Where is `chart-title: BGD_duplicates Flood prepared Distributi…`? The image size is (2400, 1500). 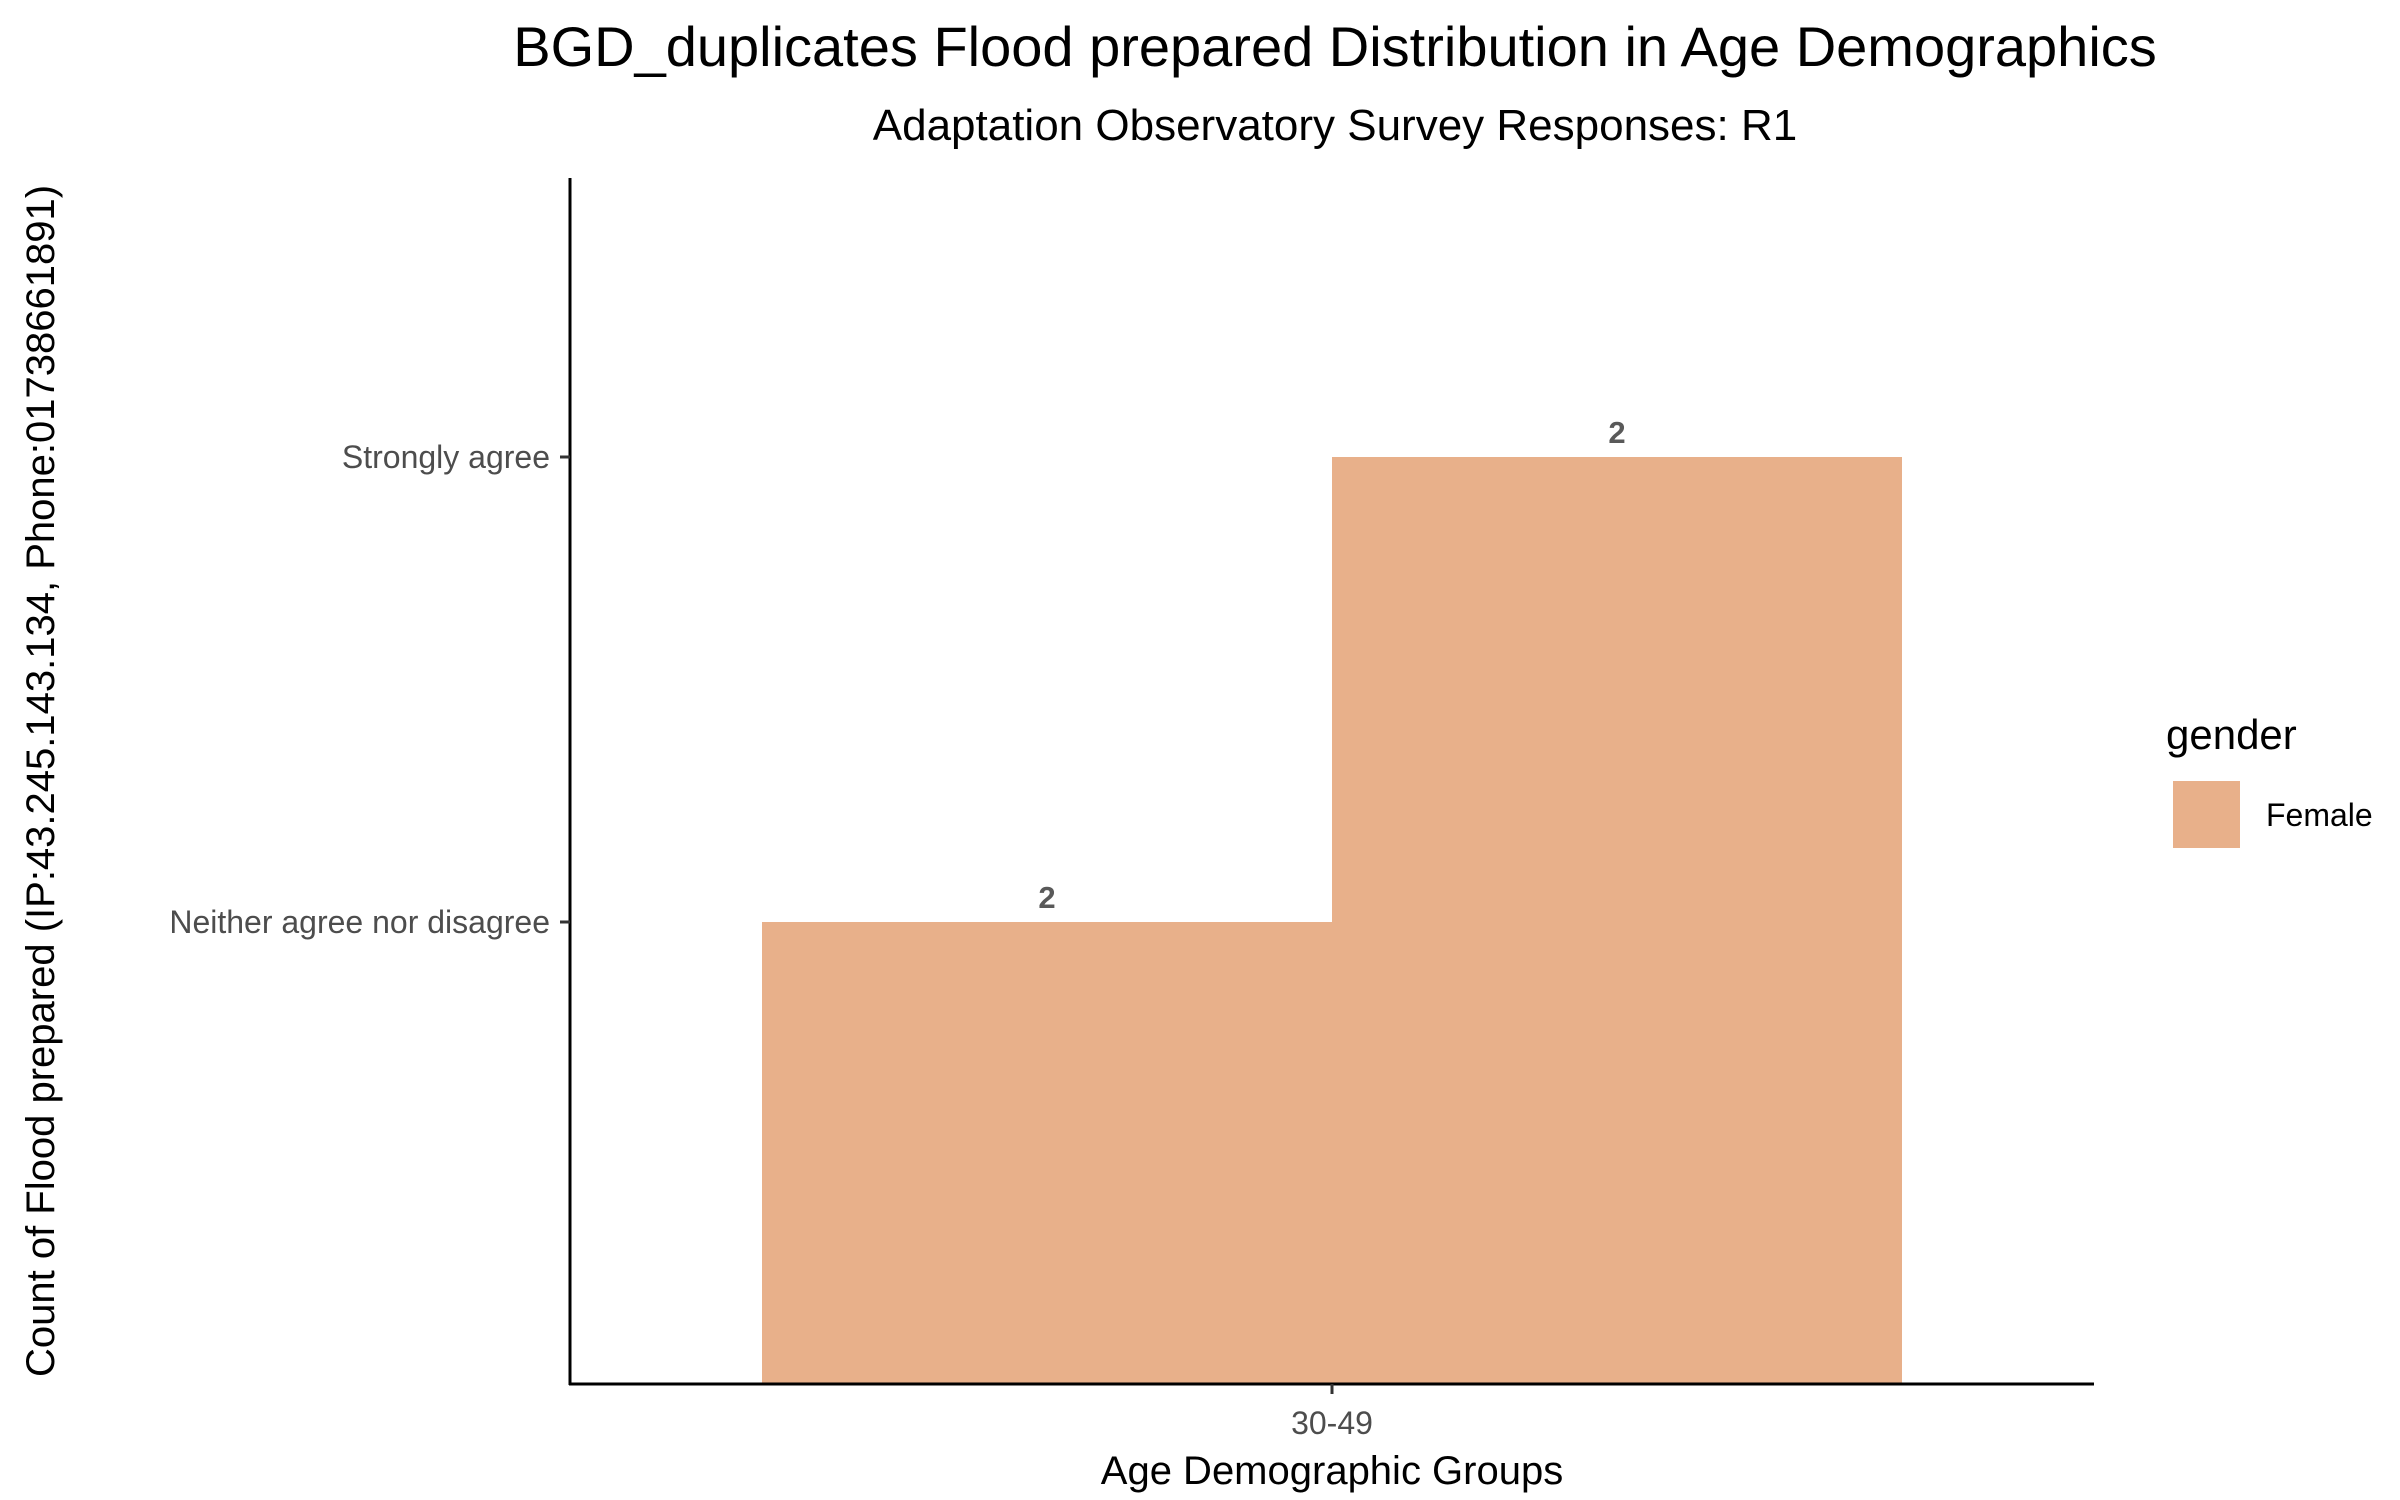 chart-title: BGD_duplicates Flood prepared Distributi… is located at coordinates (1335, 46).